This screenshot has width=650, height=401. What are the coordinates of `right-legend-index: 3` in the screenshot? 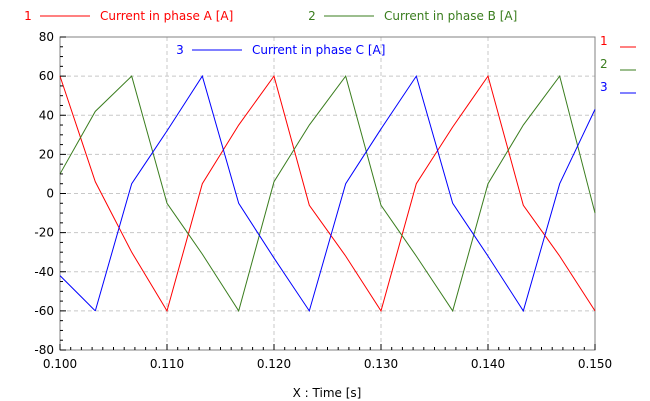 It's located at (604, 87).